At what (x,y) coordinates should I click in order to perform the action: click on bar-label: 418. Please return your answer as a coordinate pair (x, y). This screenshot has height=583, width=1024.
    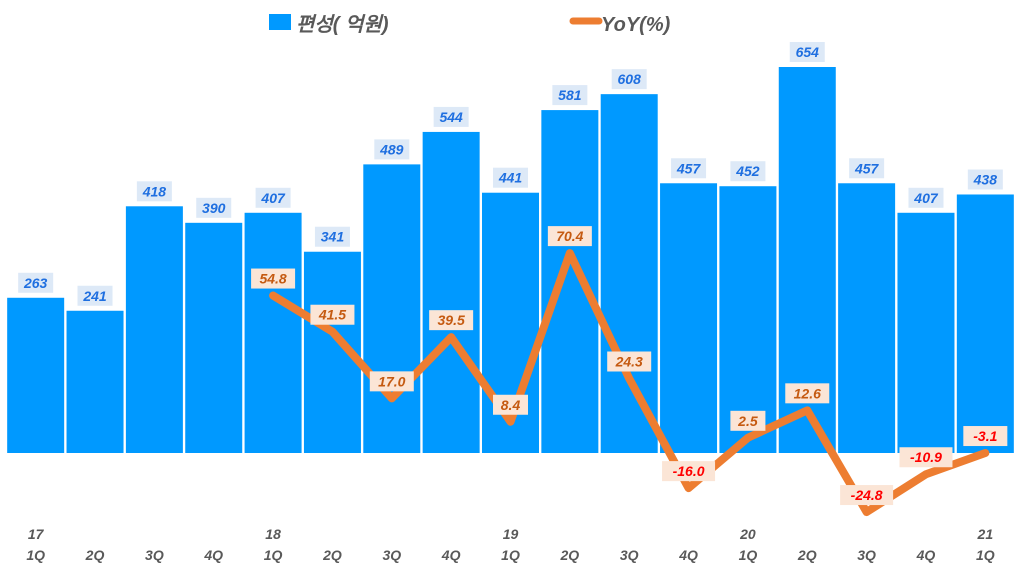
    Looking at the image, I should click on (154, 191).